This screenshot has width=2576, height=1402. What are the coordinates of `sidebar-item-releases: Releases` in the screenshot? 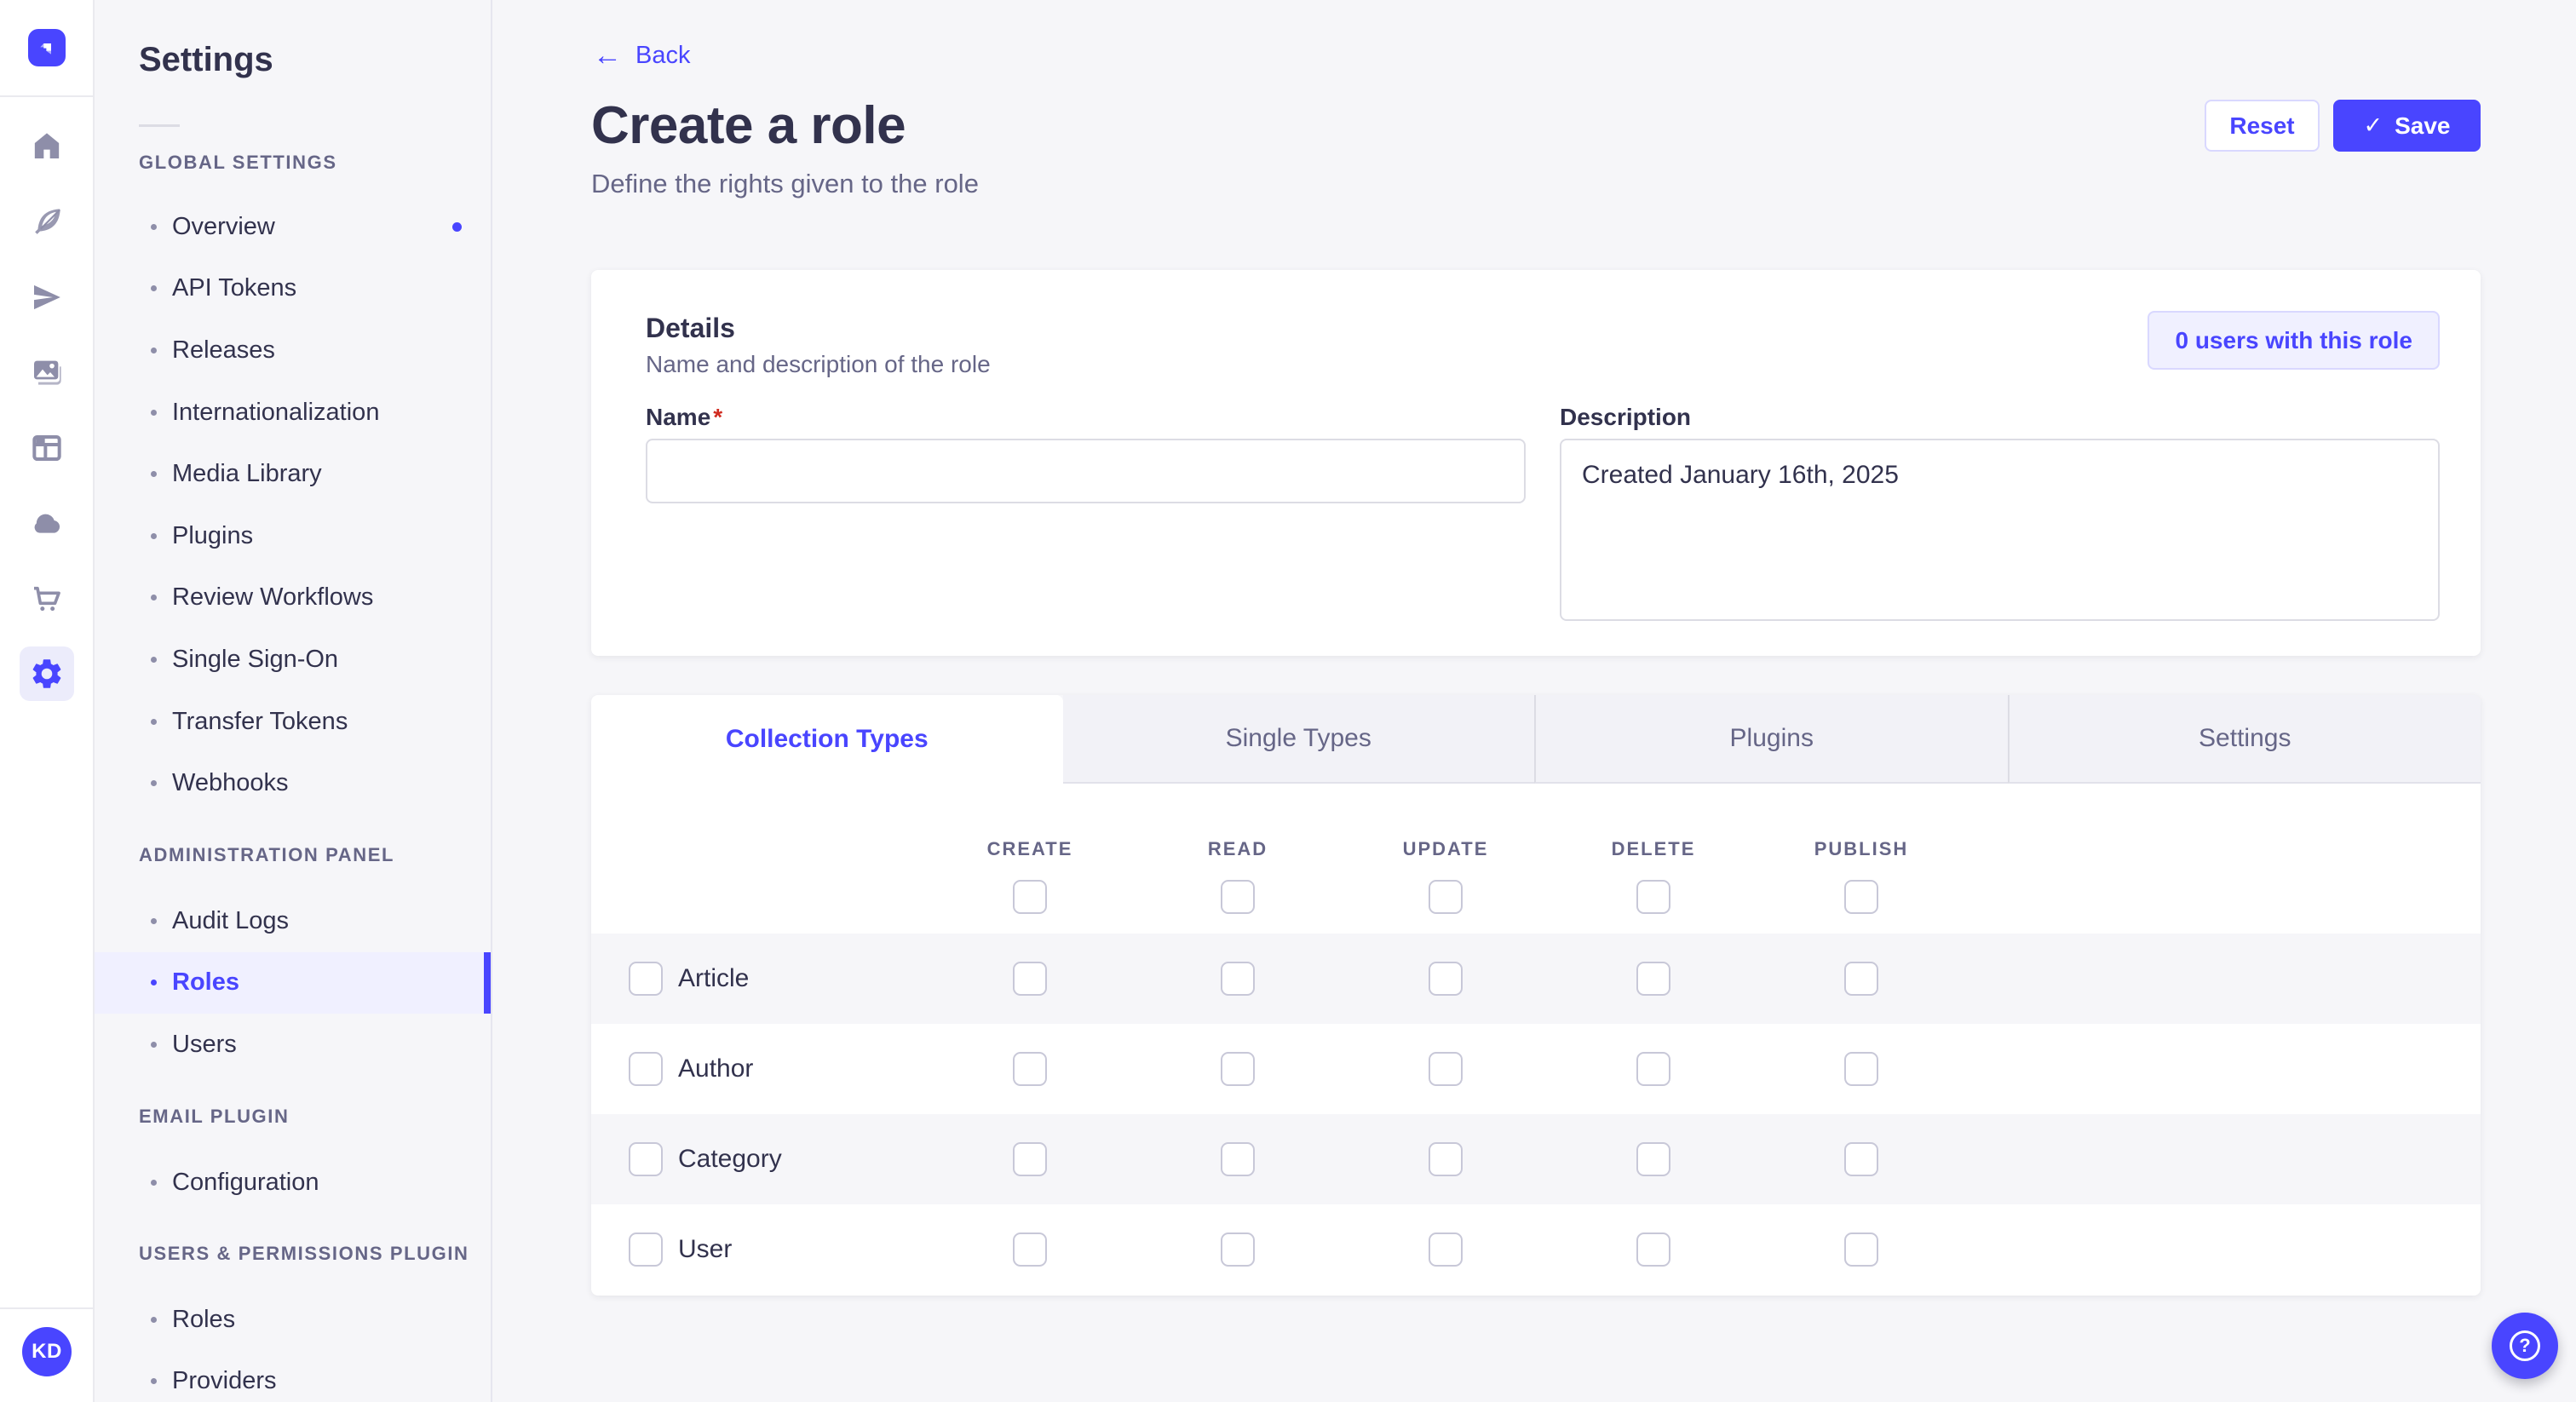 It's located at (293, 350).